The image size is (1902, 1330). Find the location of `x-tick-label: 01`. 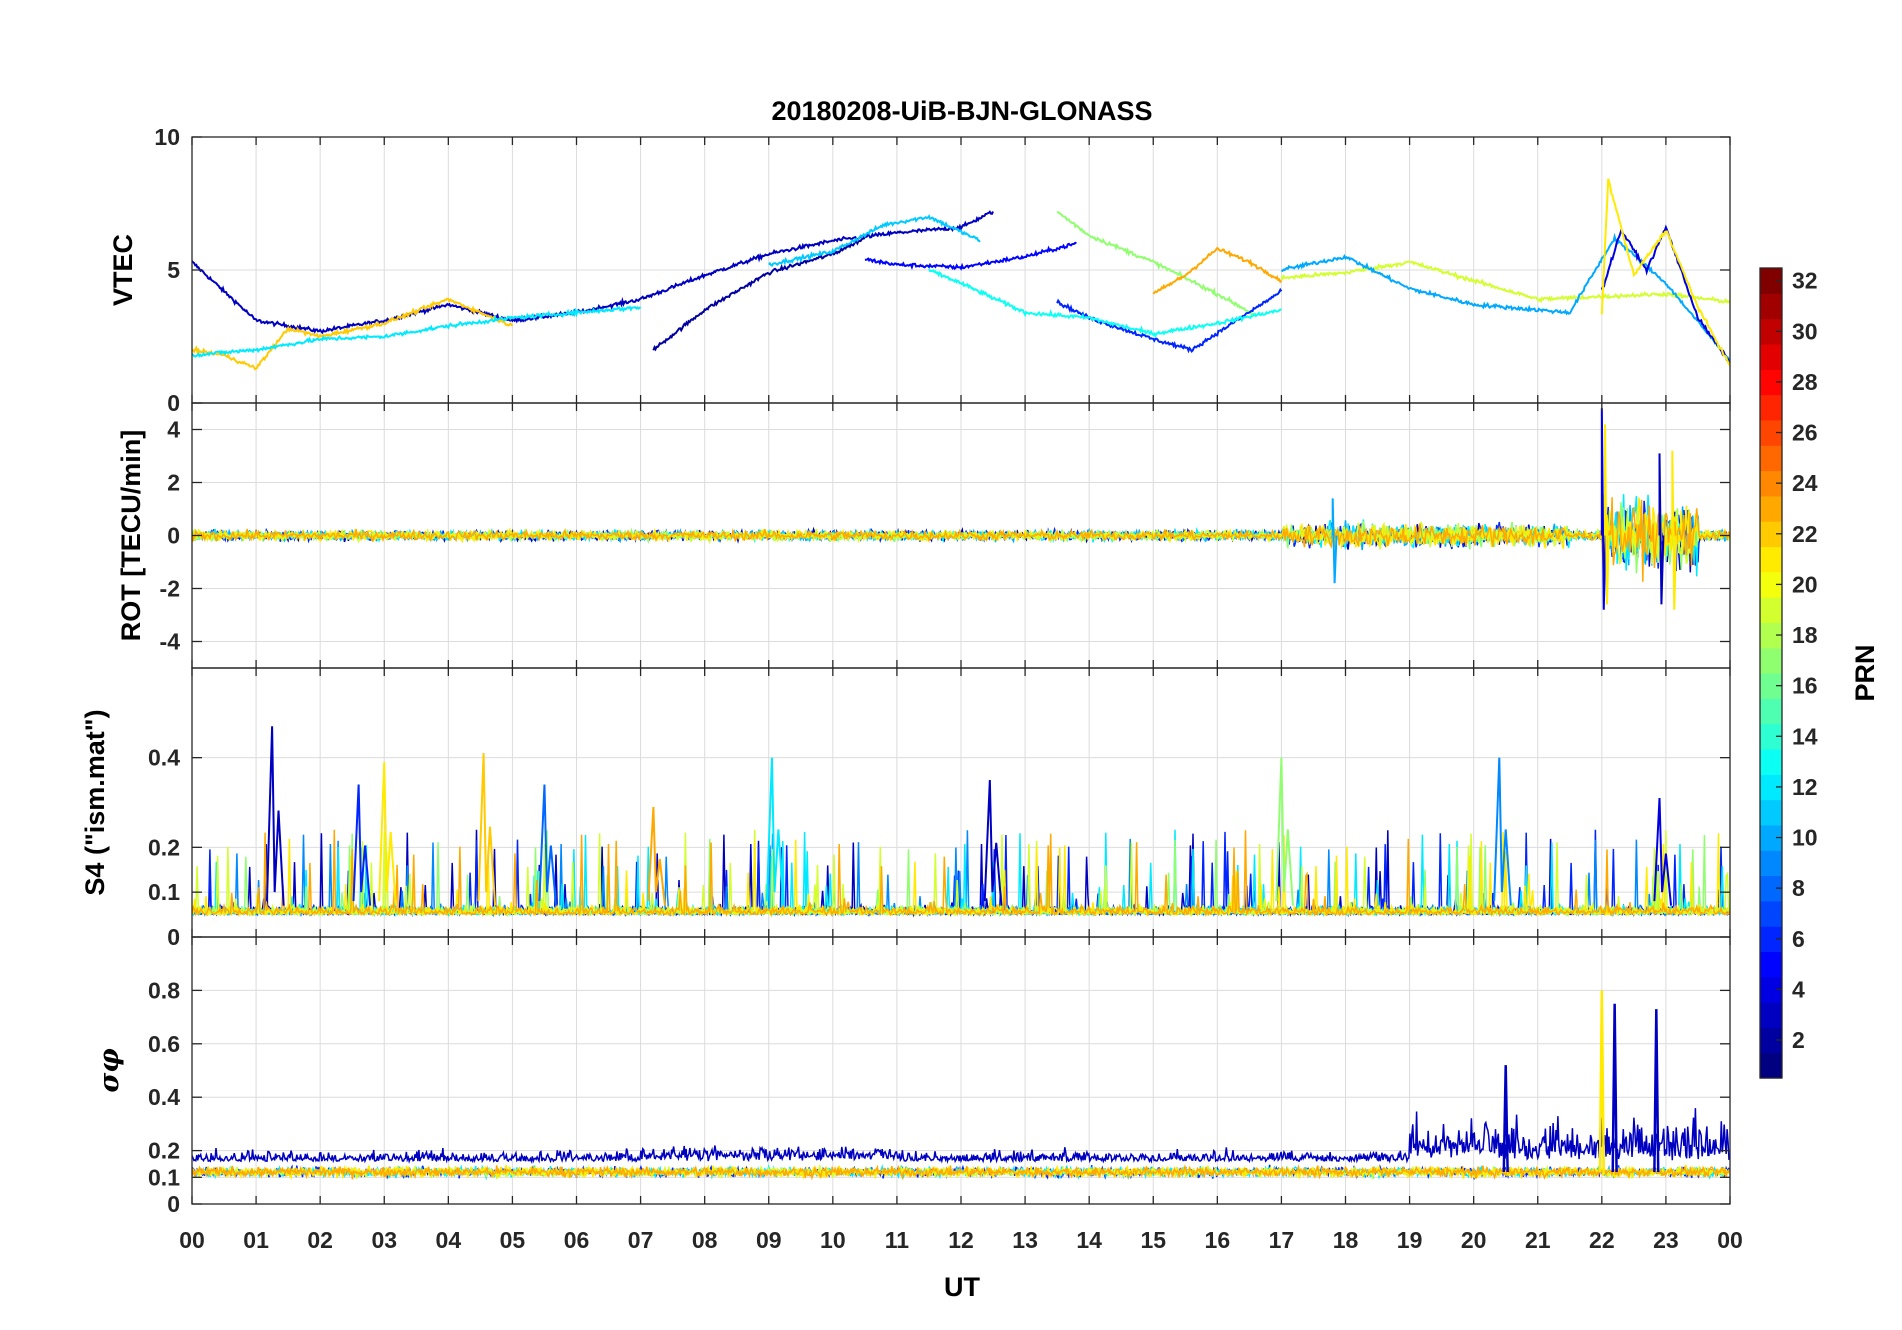

x-tick-label: 01 is located at coordinates (256, 1240).